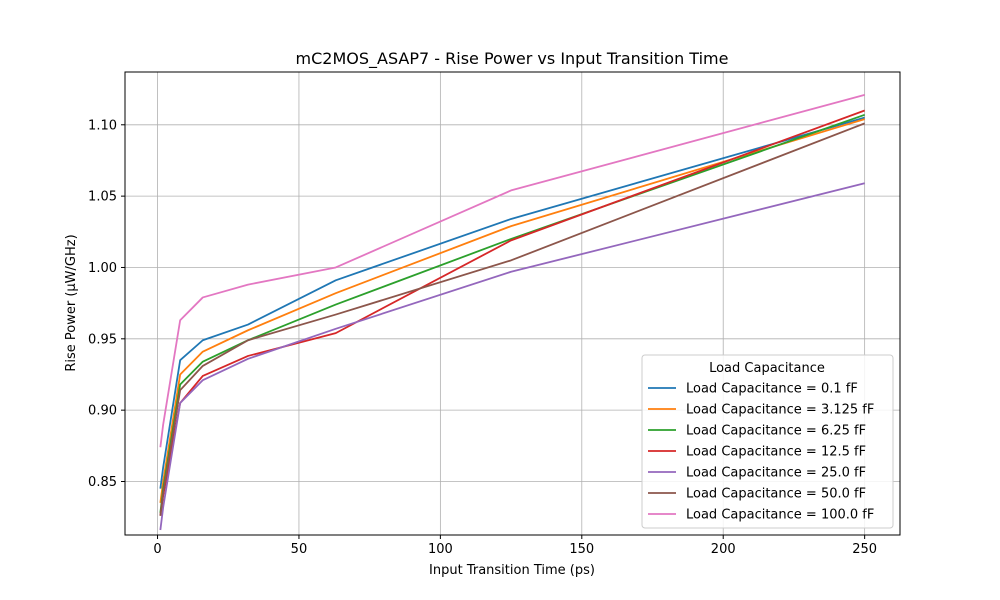  What do you see at coordinates (102, 339) in the screenshot?
I see `y-tick-label: 0.95` at bounding box center [102, 339].